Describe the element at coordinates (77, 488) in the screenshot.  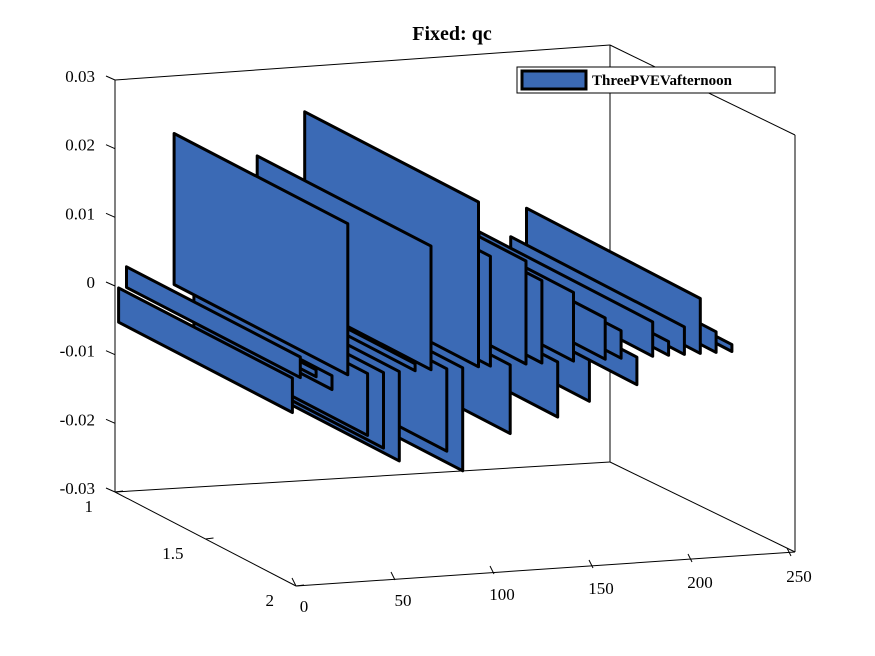
I see `z-tick-label: -0.03` at that location.